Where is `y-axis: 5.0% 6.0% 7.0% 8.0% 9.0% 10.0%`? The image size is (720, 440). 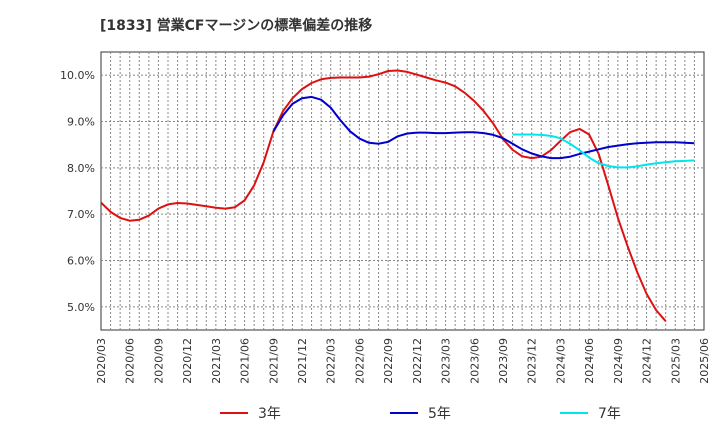 y-axis: 5.0% 6.0% 7.0% 8.0% 9.0% 10.0% is located at coordinates (77, 191).